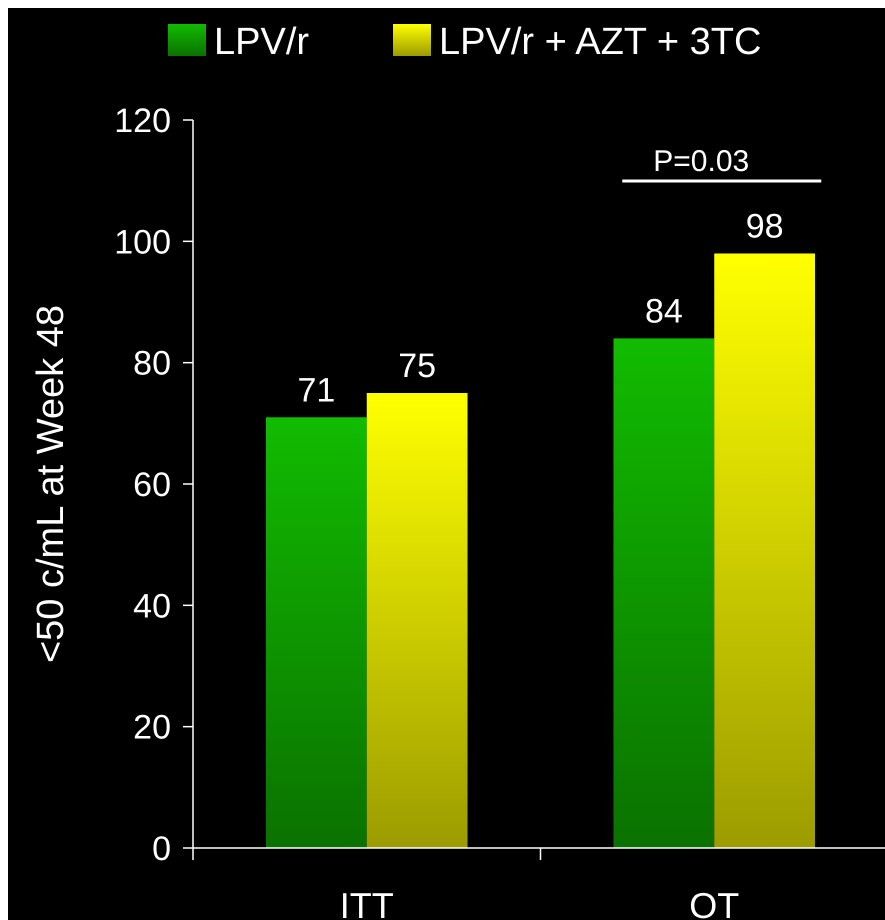 Image resolution: width=885 pixels, height=920 pixels. Describe the element at coordinates (316, 390) in the screenshot. I see `data-label: 71` at that location.